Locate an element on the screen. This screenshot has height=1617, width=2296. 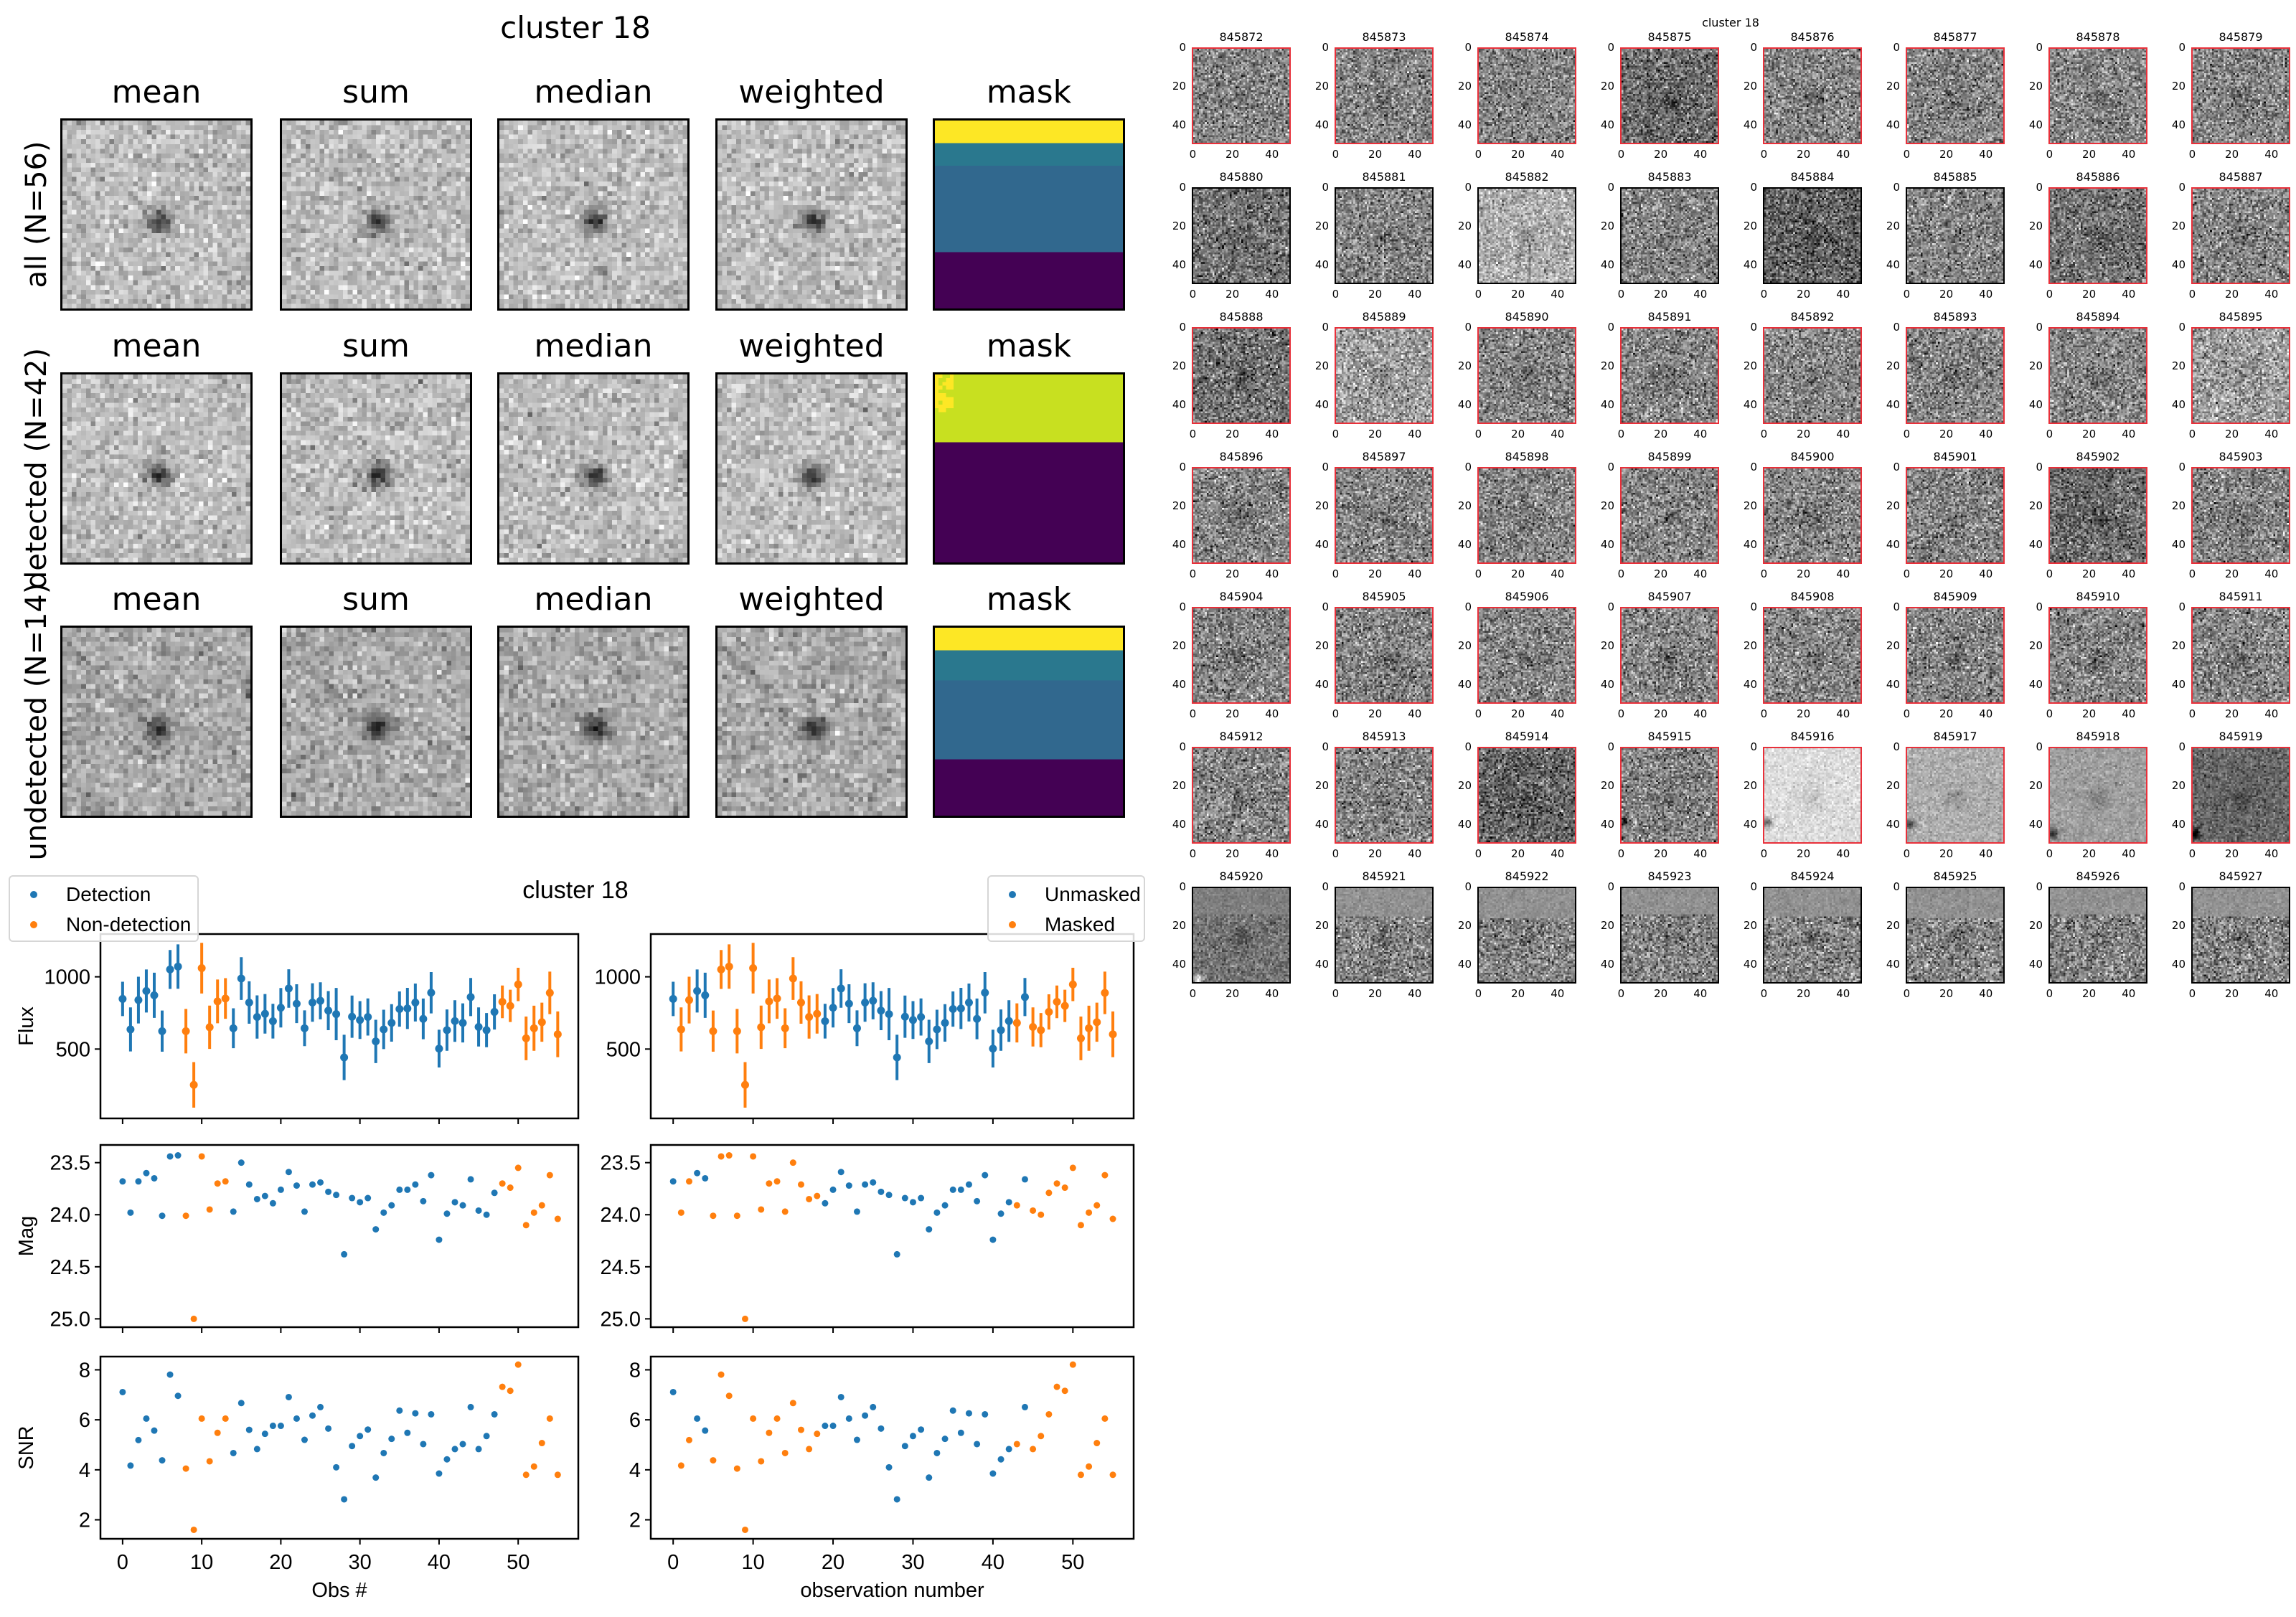
stamp-title: 845888 is located at coordinates (1241, 317).